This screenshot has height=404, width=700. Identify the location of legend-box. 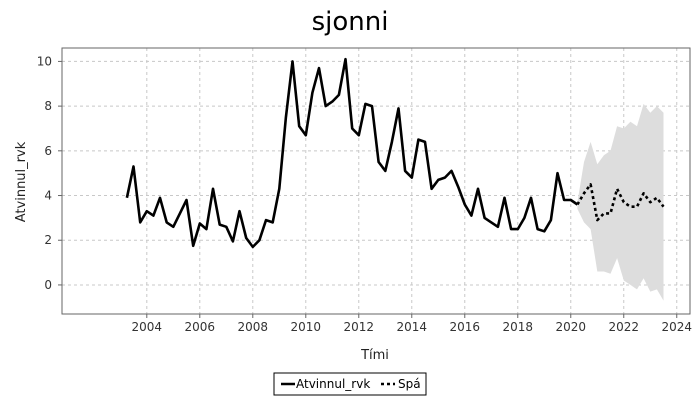
(350, 384).